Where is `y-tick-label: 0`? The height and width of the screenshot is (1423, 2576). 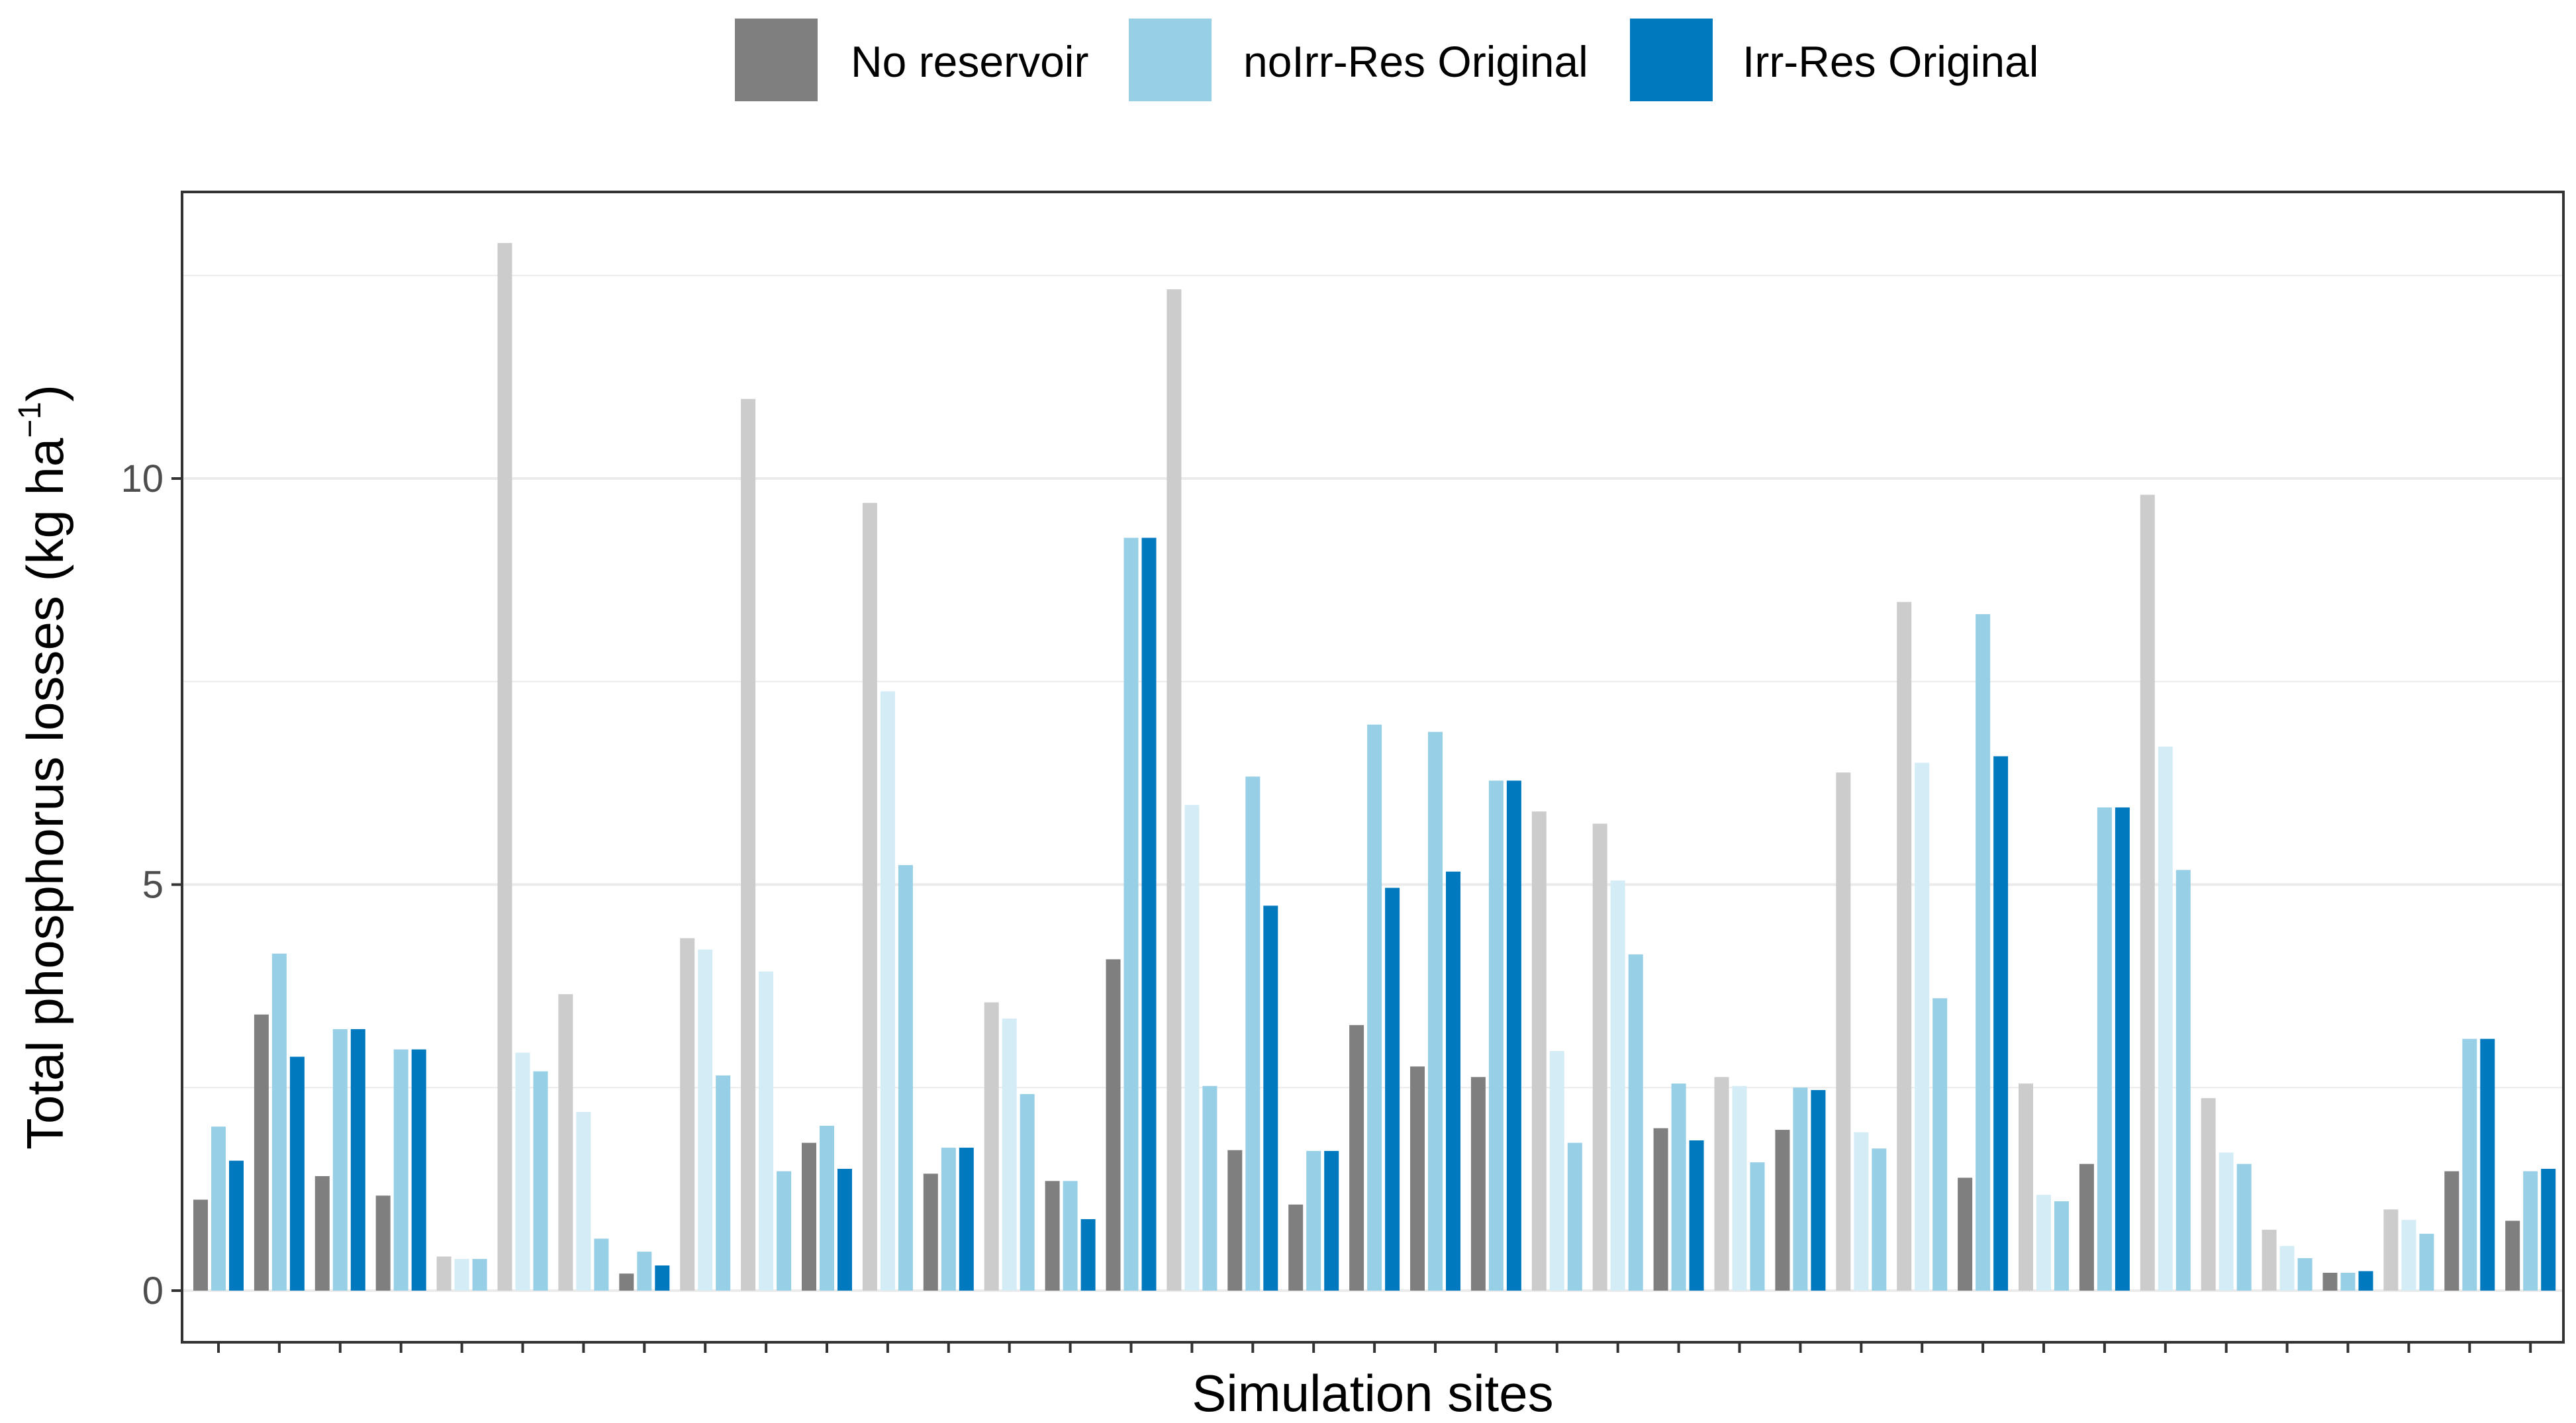 y-tick-label: 0 is located at coordinates (153, 1290).